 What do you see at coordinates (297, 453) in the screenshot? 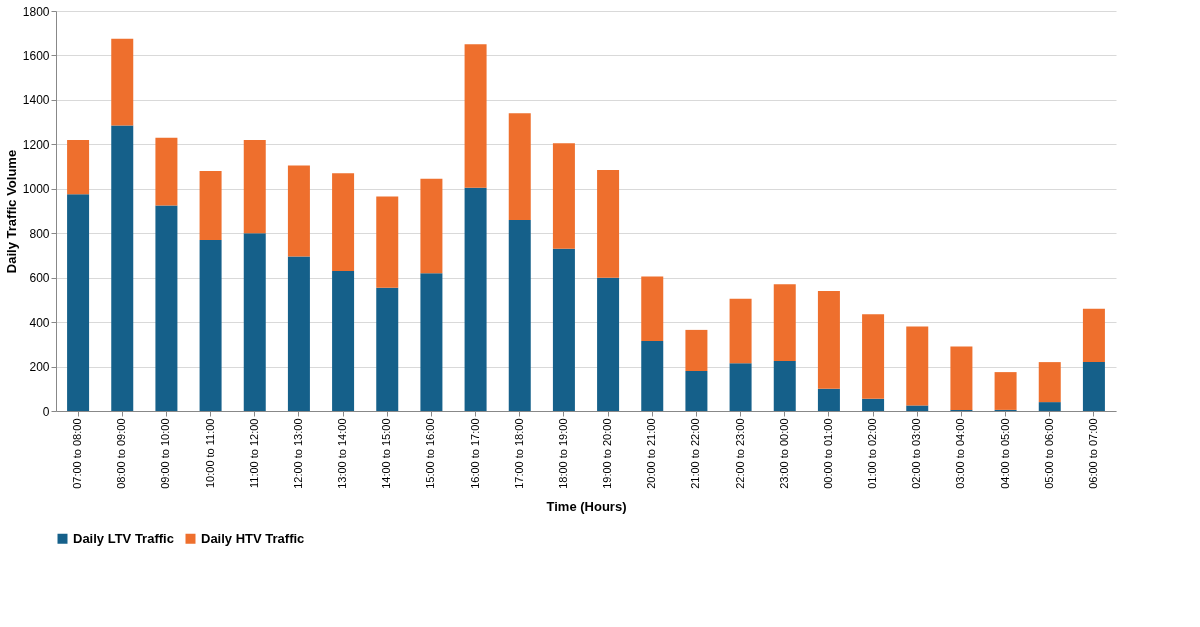
I see `x-tick-label: 12:00 to 13:00` at bounding box center [297, 453].